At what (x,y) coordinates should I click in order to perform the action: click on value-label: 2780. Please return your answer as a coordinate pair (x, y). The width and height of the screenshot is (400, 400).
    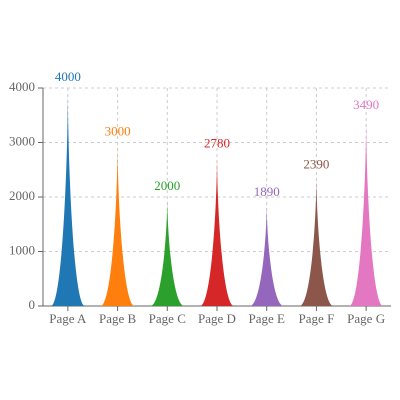
    Looking at the image, I should click on (217, 142).